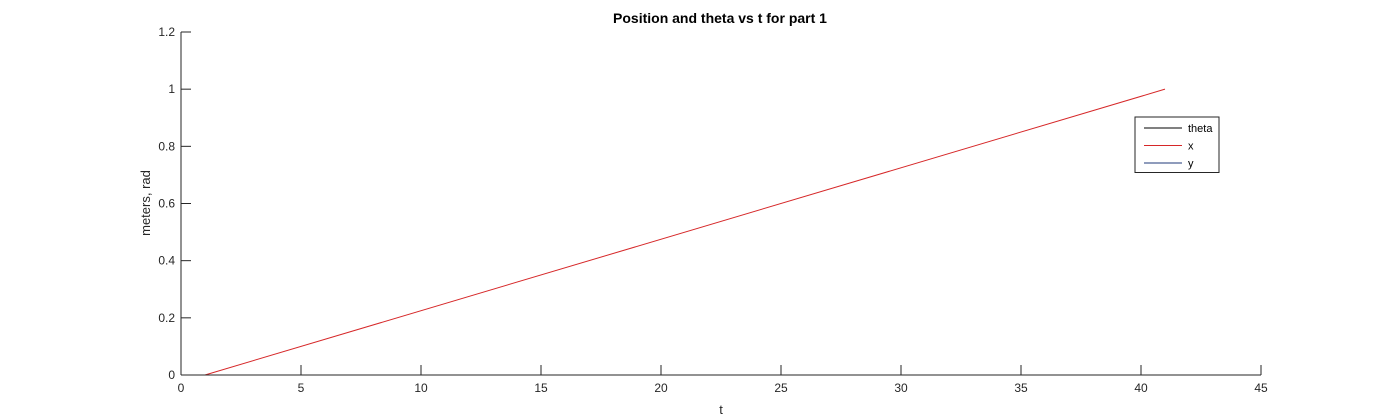 The image size is (1393, 420). I want to click on x-tick-label: 0, so click(181, 388).